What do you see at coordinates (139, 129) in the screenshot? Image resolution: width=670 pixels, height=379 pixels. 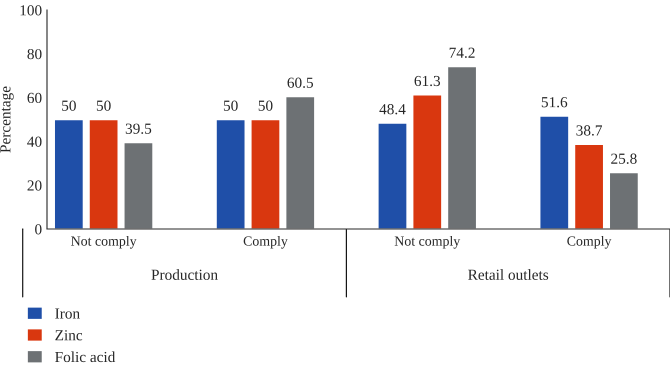 I see `data-label: 39.5` at bounding box center [139, 129].